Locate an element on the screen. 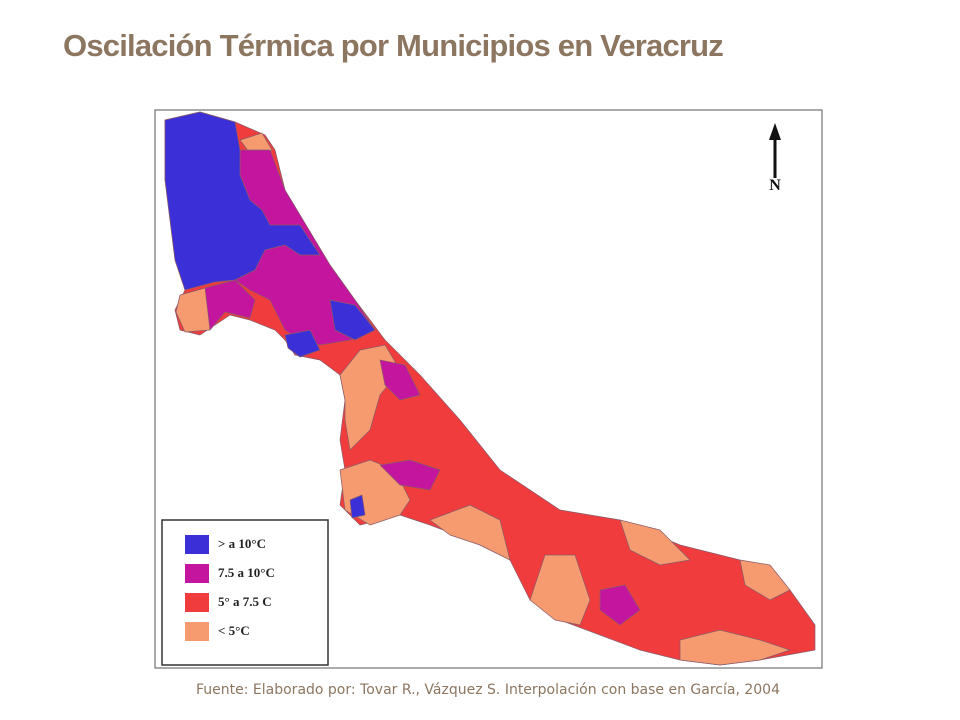 This screenshot has width=960, height=720. legend-label: 5° a 7.5 C is located at coordinates (245, 601).